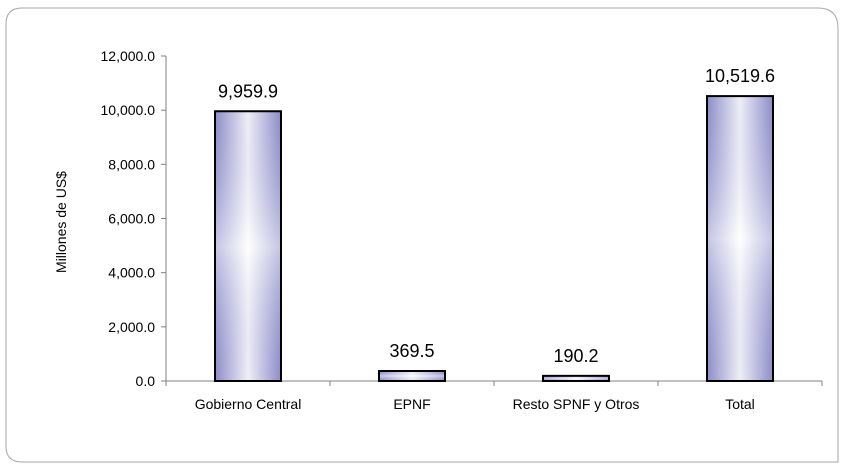 This screenshot has height=474, width=841. I want to click on y-tick-label: 10,000.0, so click(128, 110).